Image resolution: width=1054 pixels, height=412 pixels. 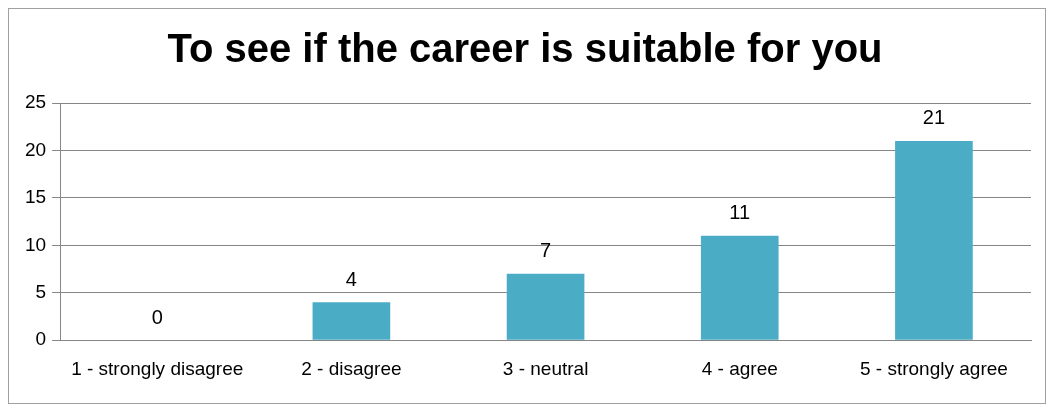 What do you see at coordinates (35, 244) in the screenshot?
I see `y-tick-label: 10` at bounding box center [35, 244].